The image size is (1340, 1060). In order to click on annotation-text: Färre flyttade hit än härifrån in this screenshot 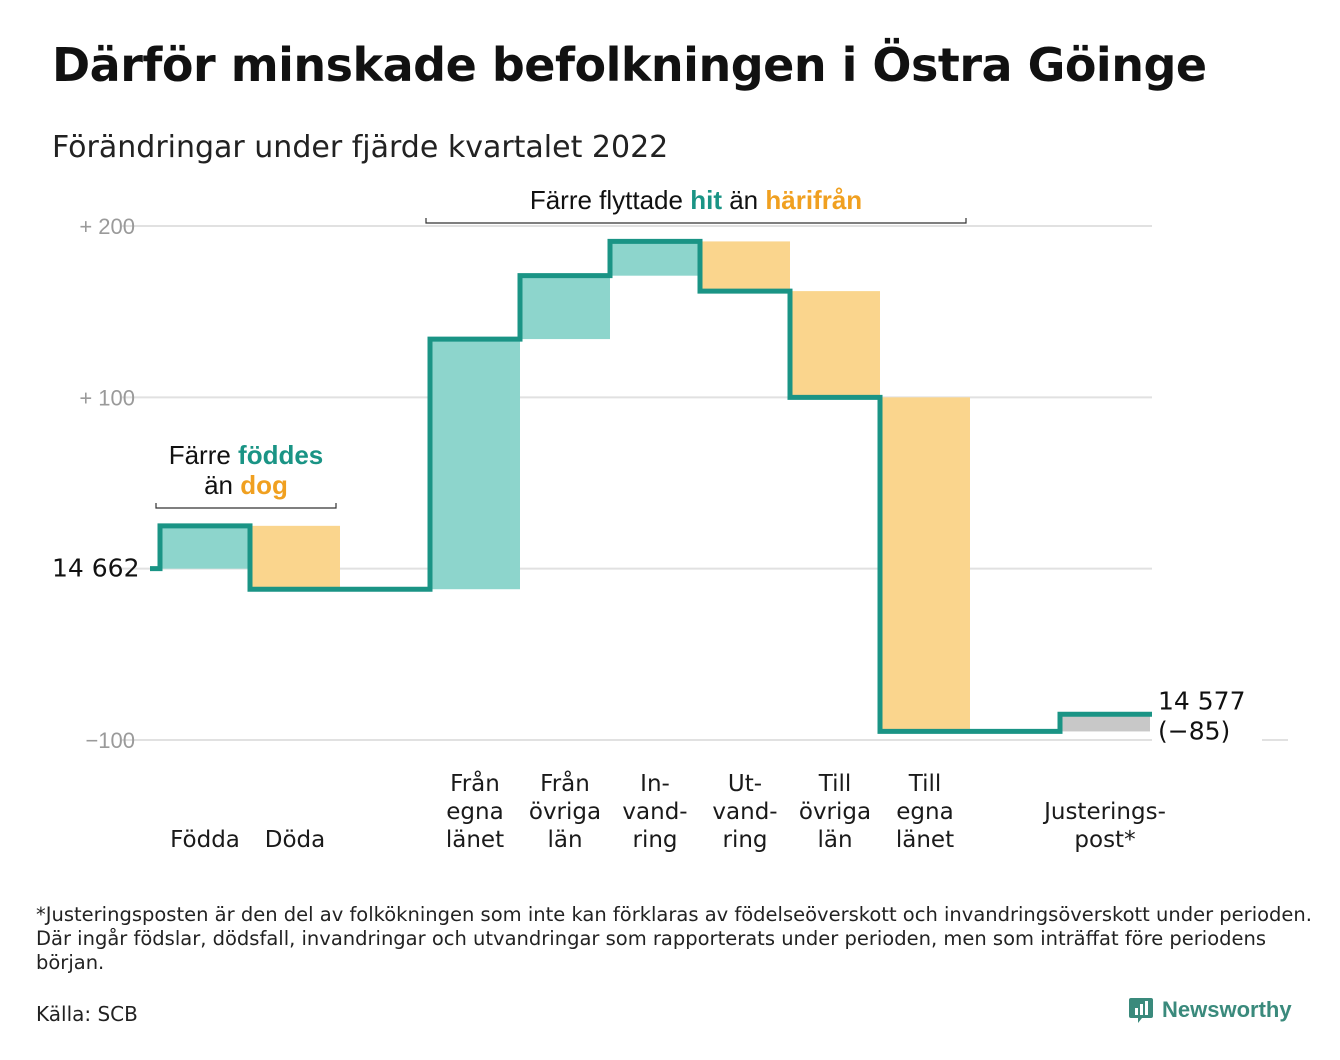, I will do `click(696, 200)`.